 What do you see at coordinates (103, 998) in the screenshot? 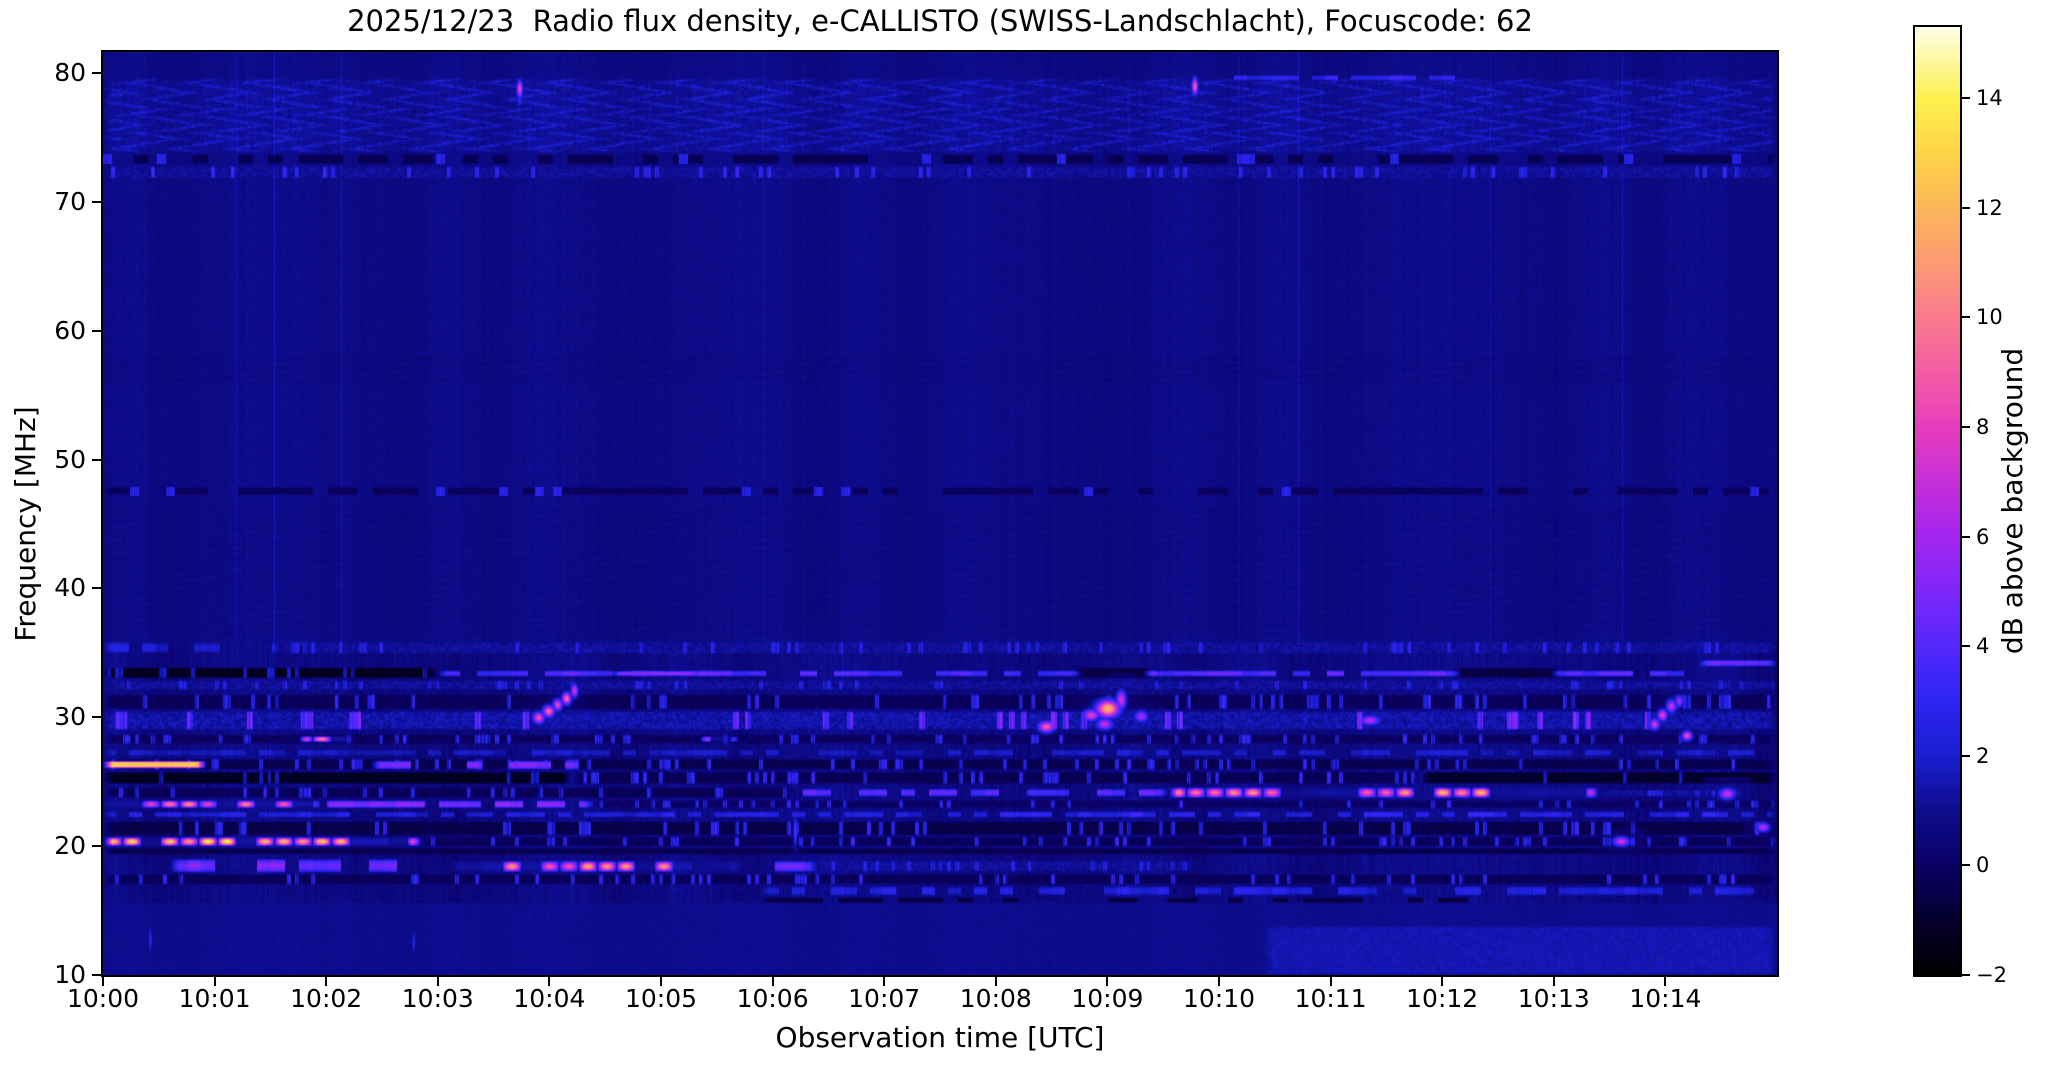
I see `x-tick-label: 10:00` at bounding box center [103, 998].